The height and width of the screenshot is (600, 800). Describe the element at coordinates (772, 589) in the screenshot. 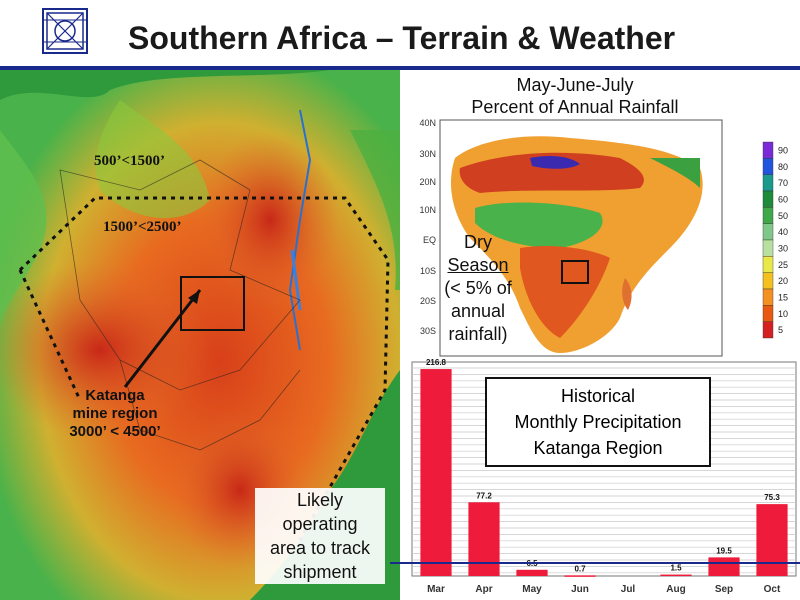

I see `chart-x-tick-label: Oct` at that location.